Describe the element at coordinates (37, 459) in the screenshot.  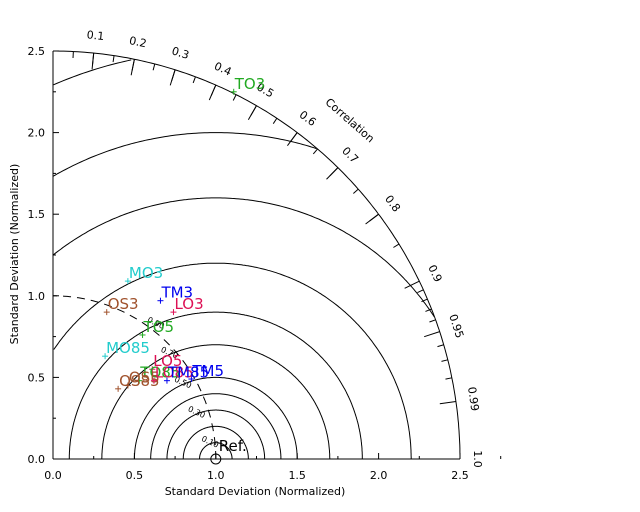
I see `y-tick-label: 0.0` at that location.